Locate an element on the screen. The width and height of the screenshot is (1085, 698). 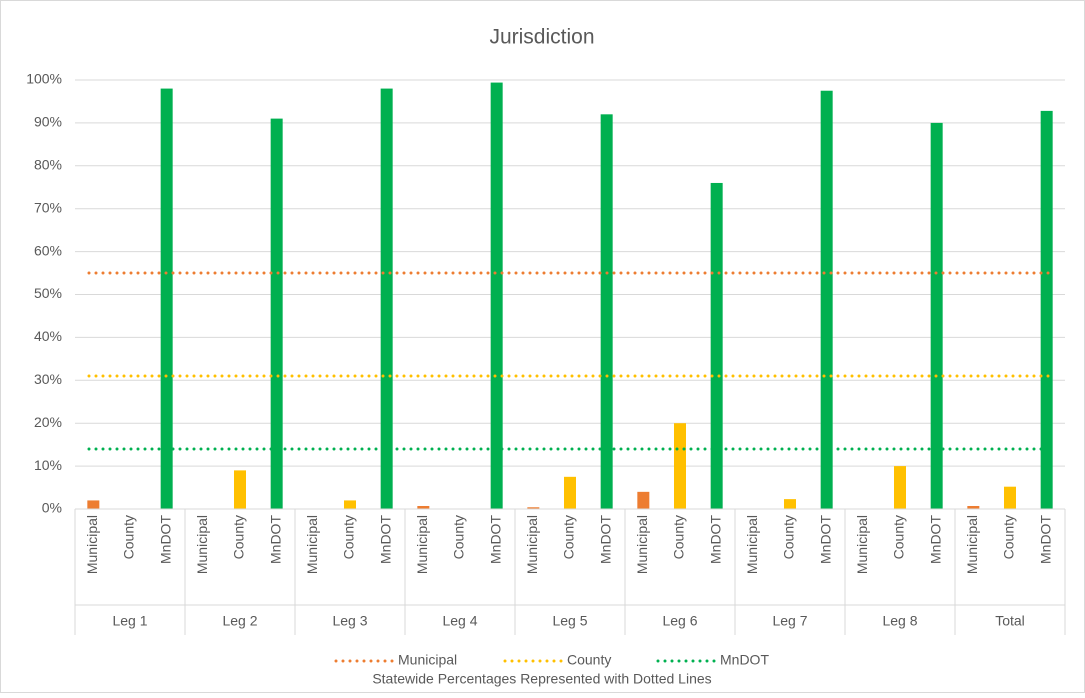
y-tick-label: 10% is located at coordinates (48, 465).